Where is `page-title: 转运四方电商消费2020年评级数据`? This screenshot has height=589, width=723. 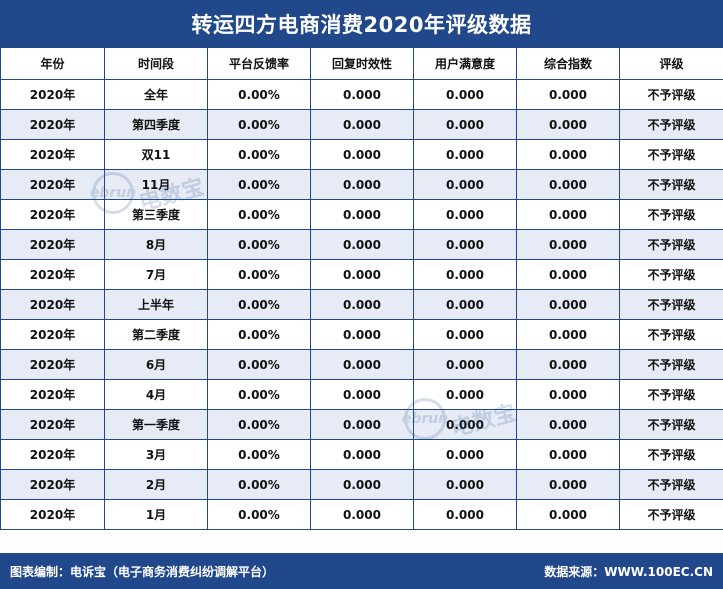
page-title: 转运四方电商消费2020年评级数据 is located at coordinates (361, 23).